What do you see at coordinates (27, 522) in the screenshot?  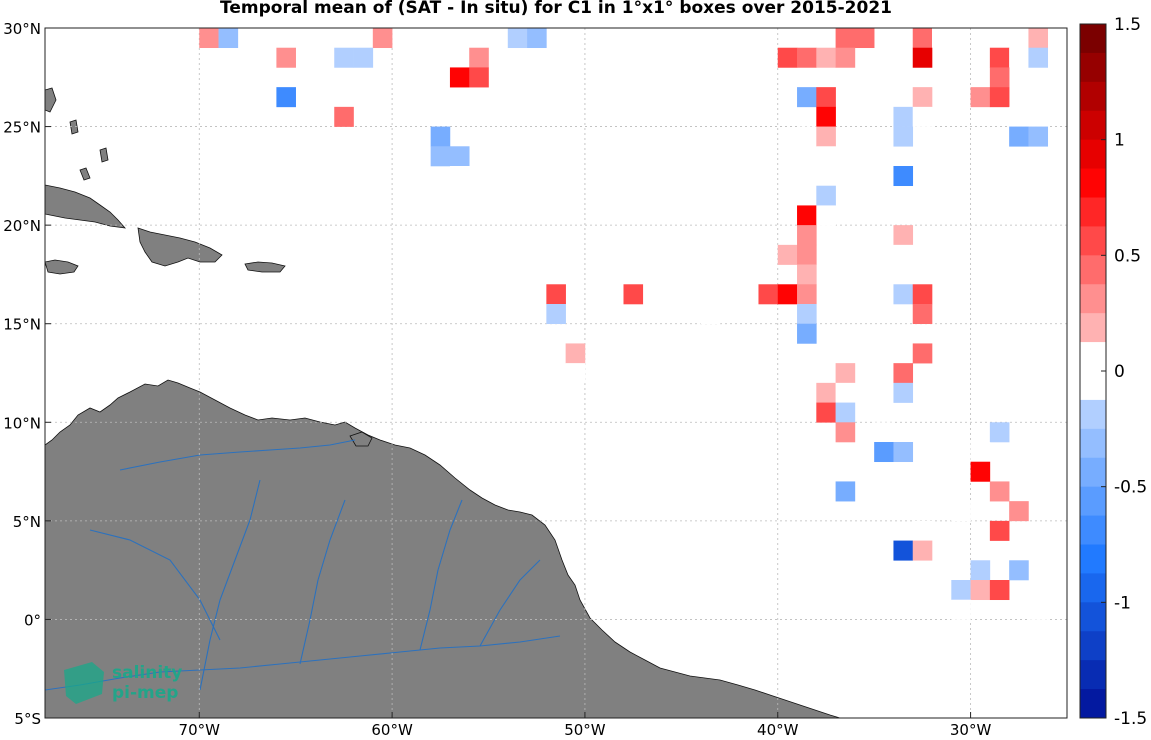 I see `y-tick-label: 5°N` at bounding box center [27, 522].